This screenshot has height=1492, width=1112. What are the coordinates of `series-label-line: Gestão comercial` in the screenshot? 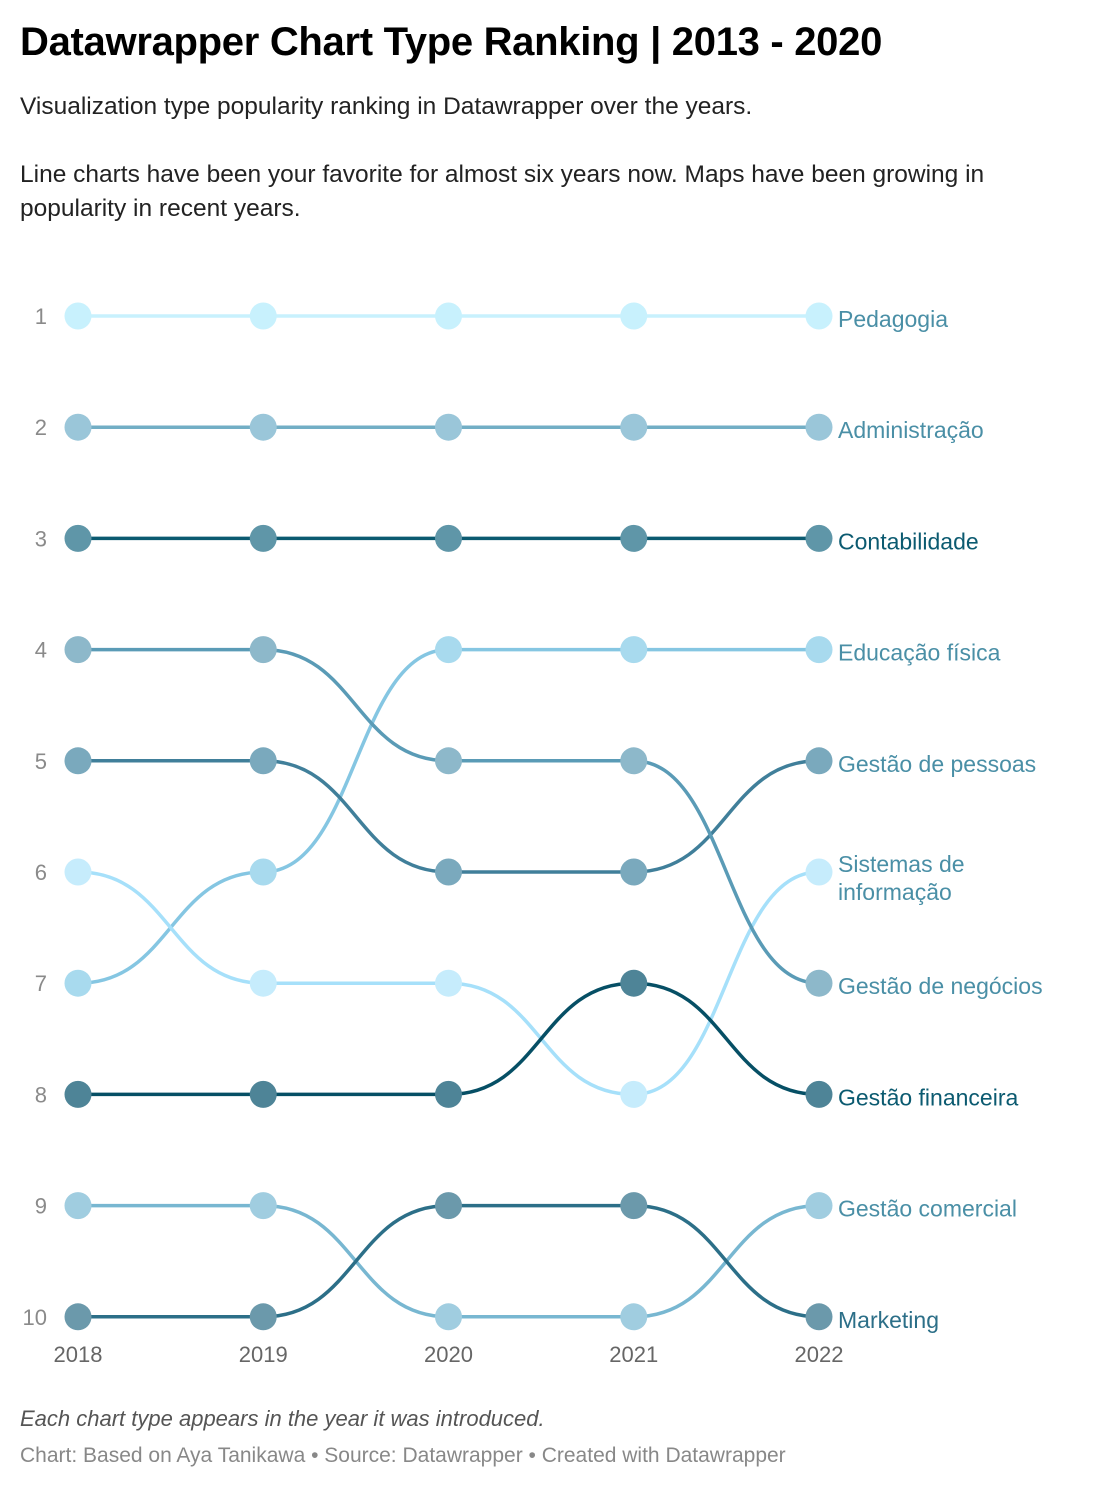 It's located at (927, 1209).